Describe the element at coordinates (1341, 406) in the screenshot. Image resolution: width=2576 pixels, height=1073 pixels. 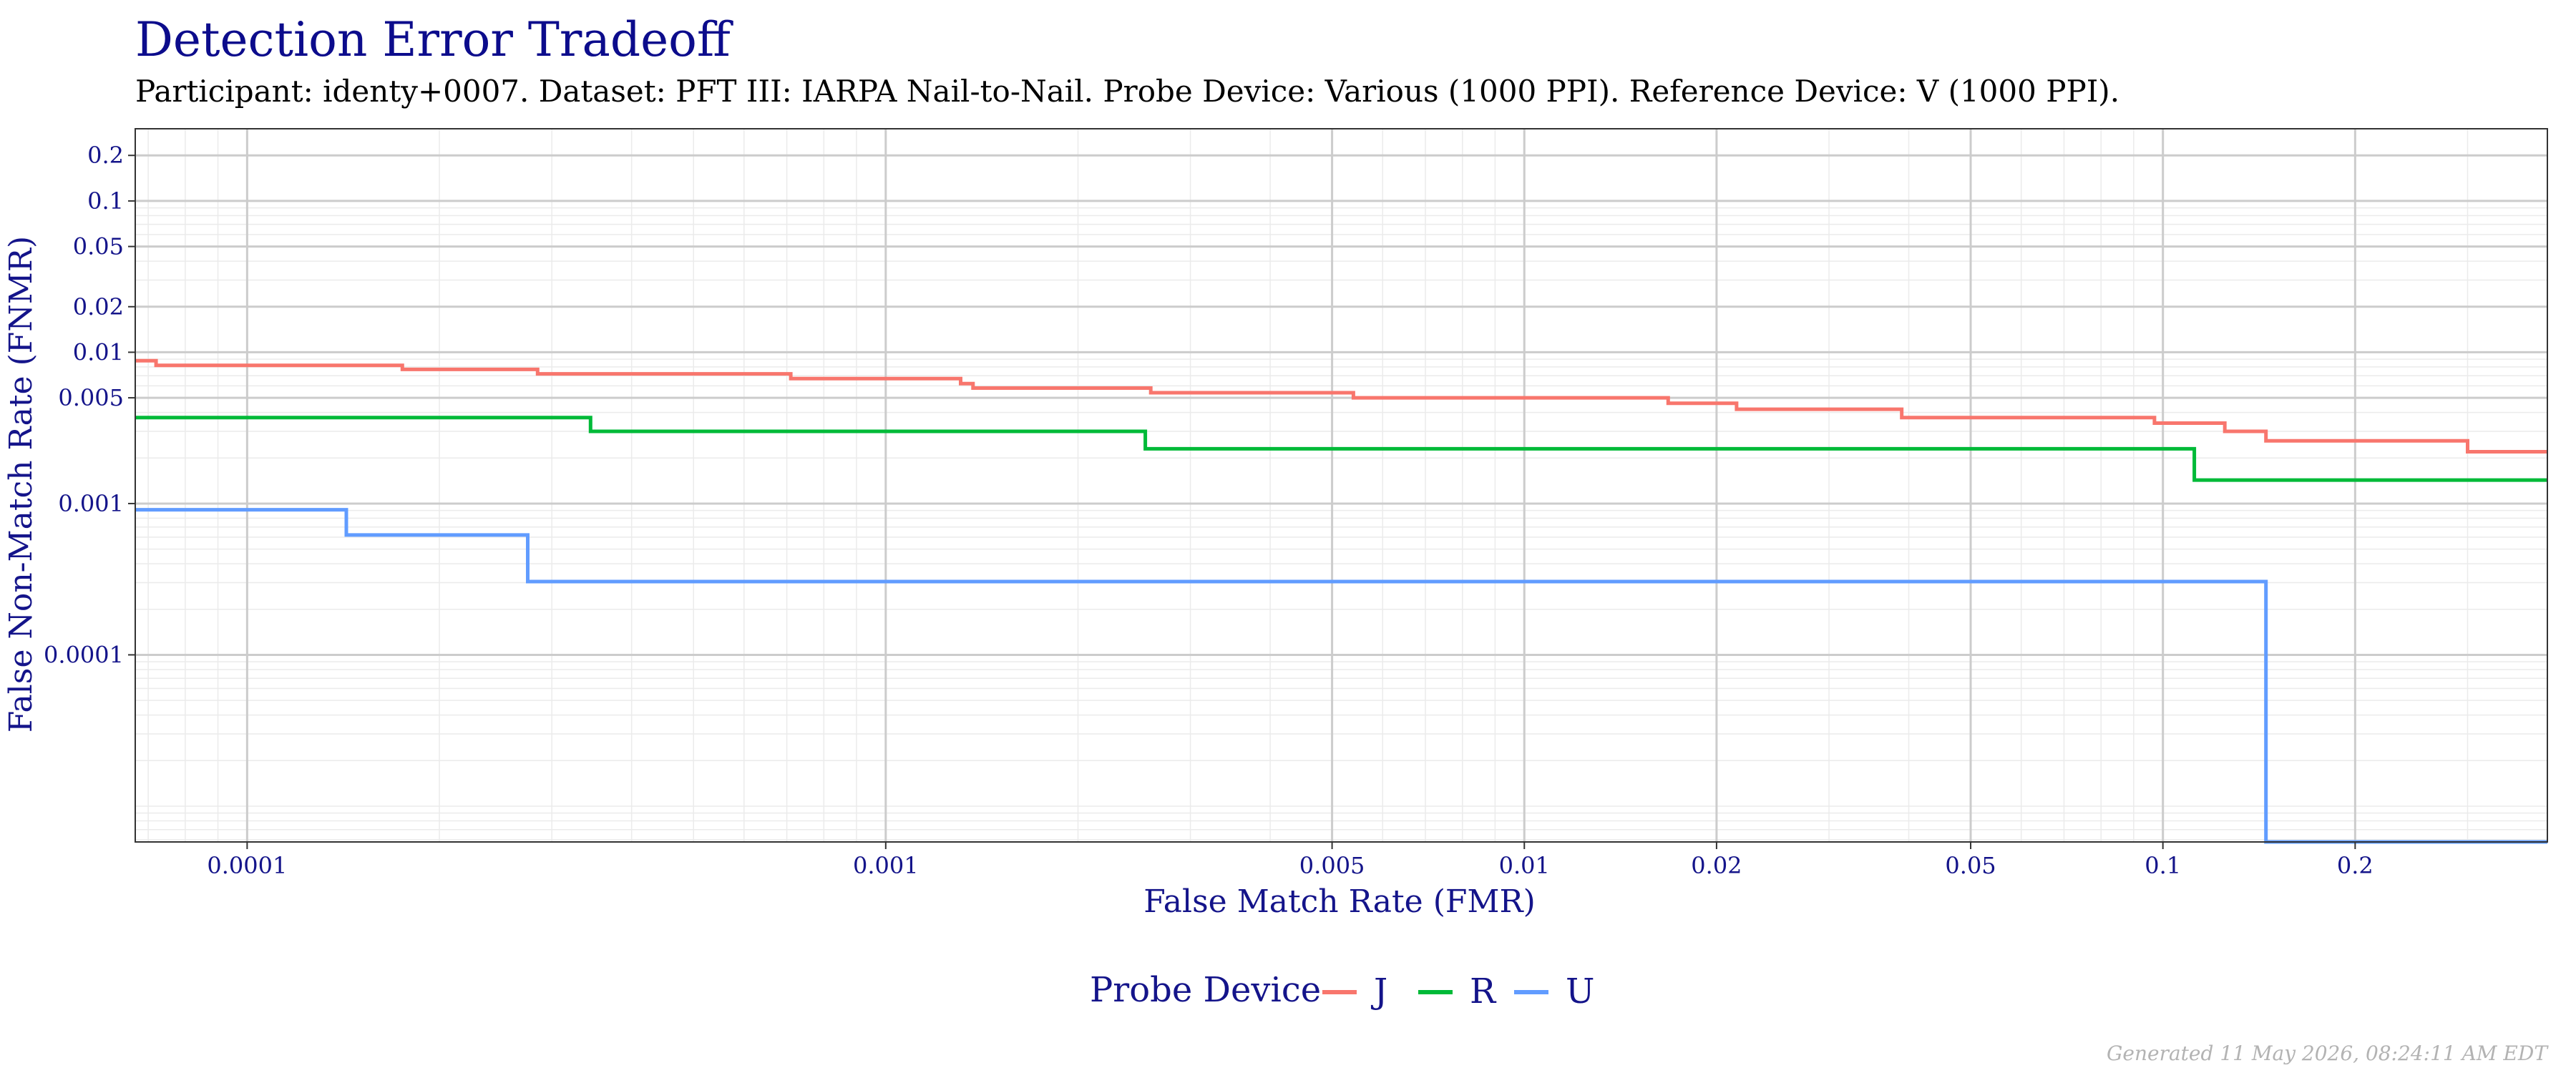
I see `series-line-j` at that location.